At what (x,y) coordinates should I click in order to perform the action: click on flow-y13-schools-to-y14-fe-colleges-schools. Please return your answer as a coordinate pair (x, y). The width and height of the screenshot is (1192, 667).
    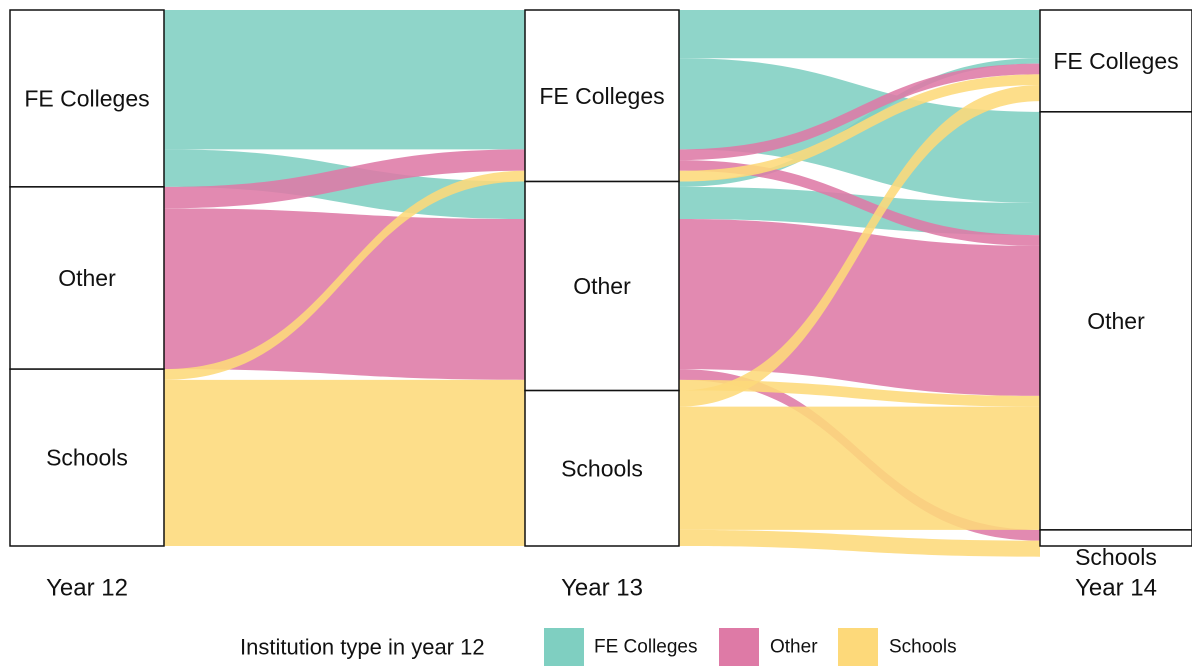
    Looking at the image, I should click on (859, 246).